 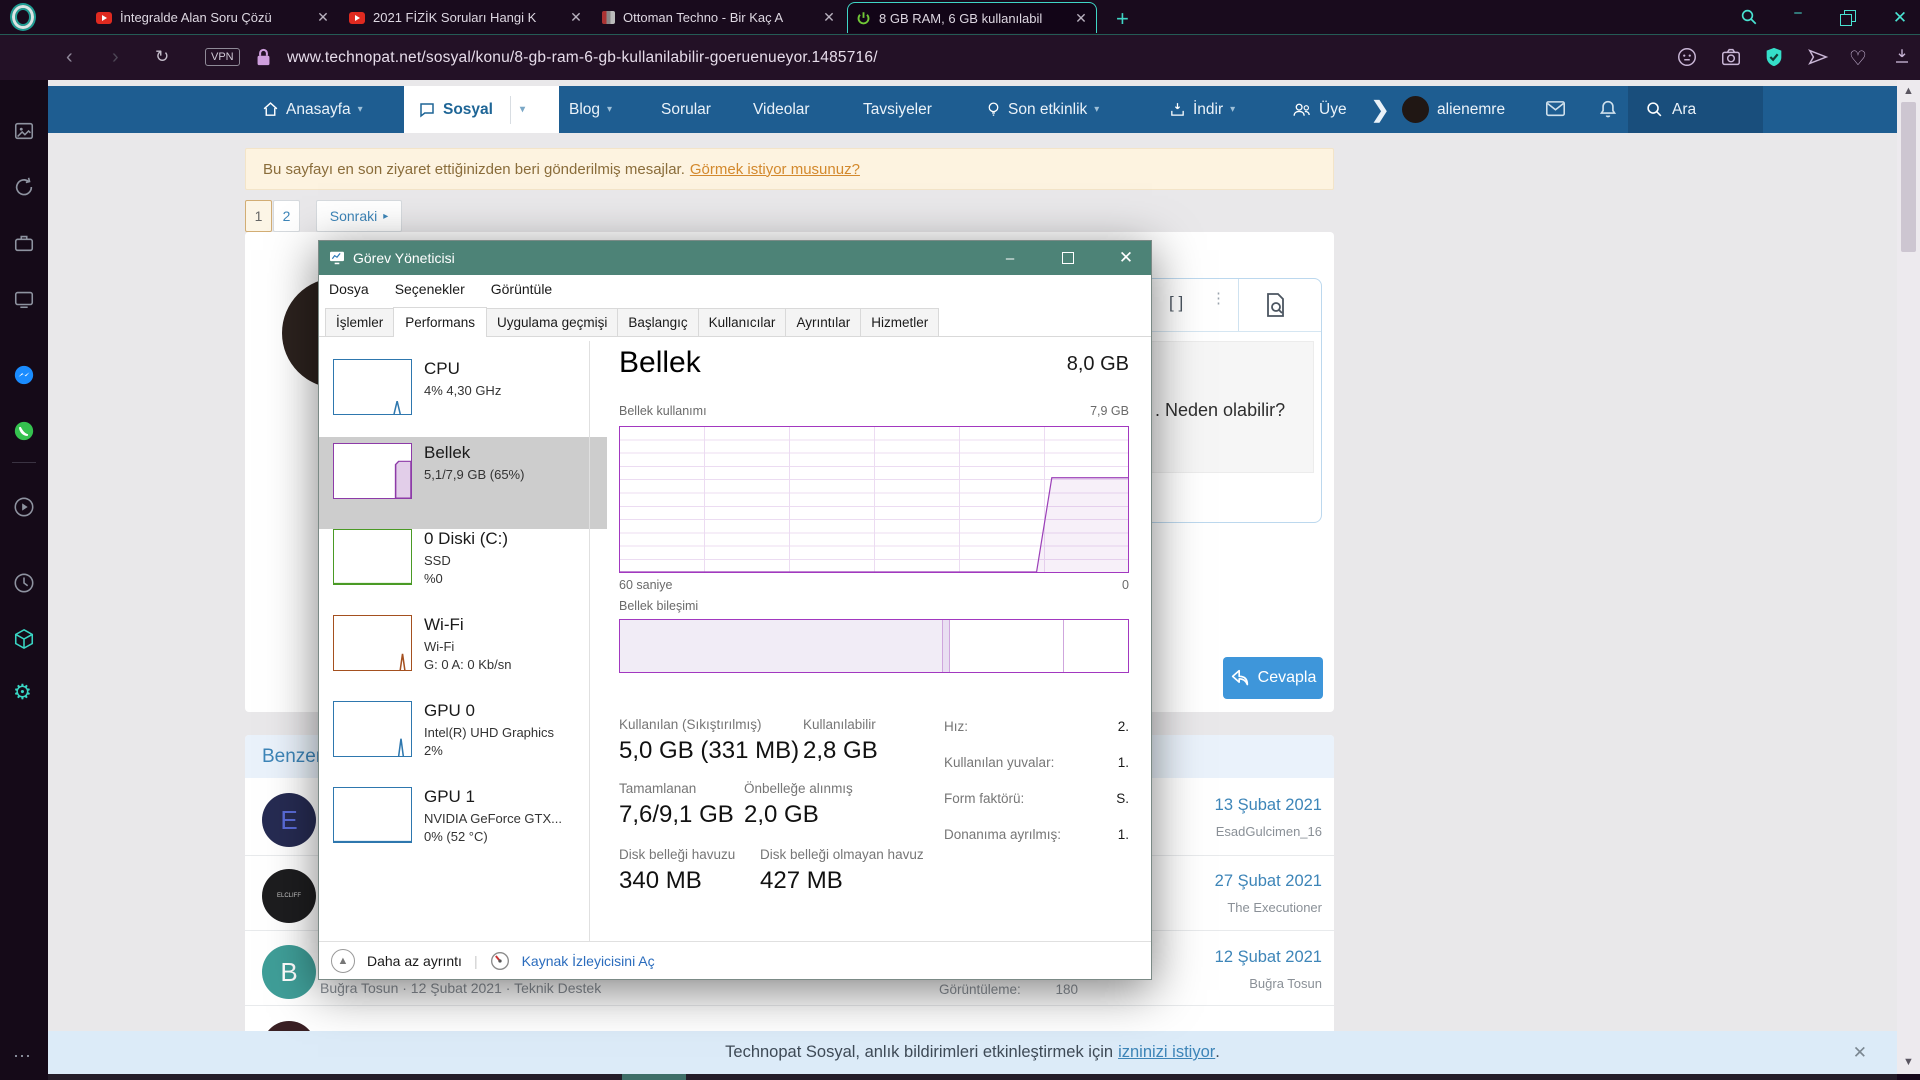 I want to click on nav-home: Anasayfa ▾, so click(x=312, y=109).